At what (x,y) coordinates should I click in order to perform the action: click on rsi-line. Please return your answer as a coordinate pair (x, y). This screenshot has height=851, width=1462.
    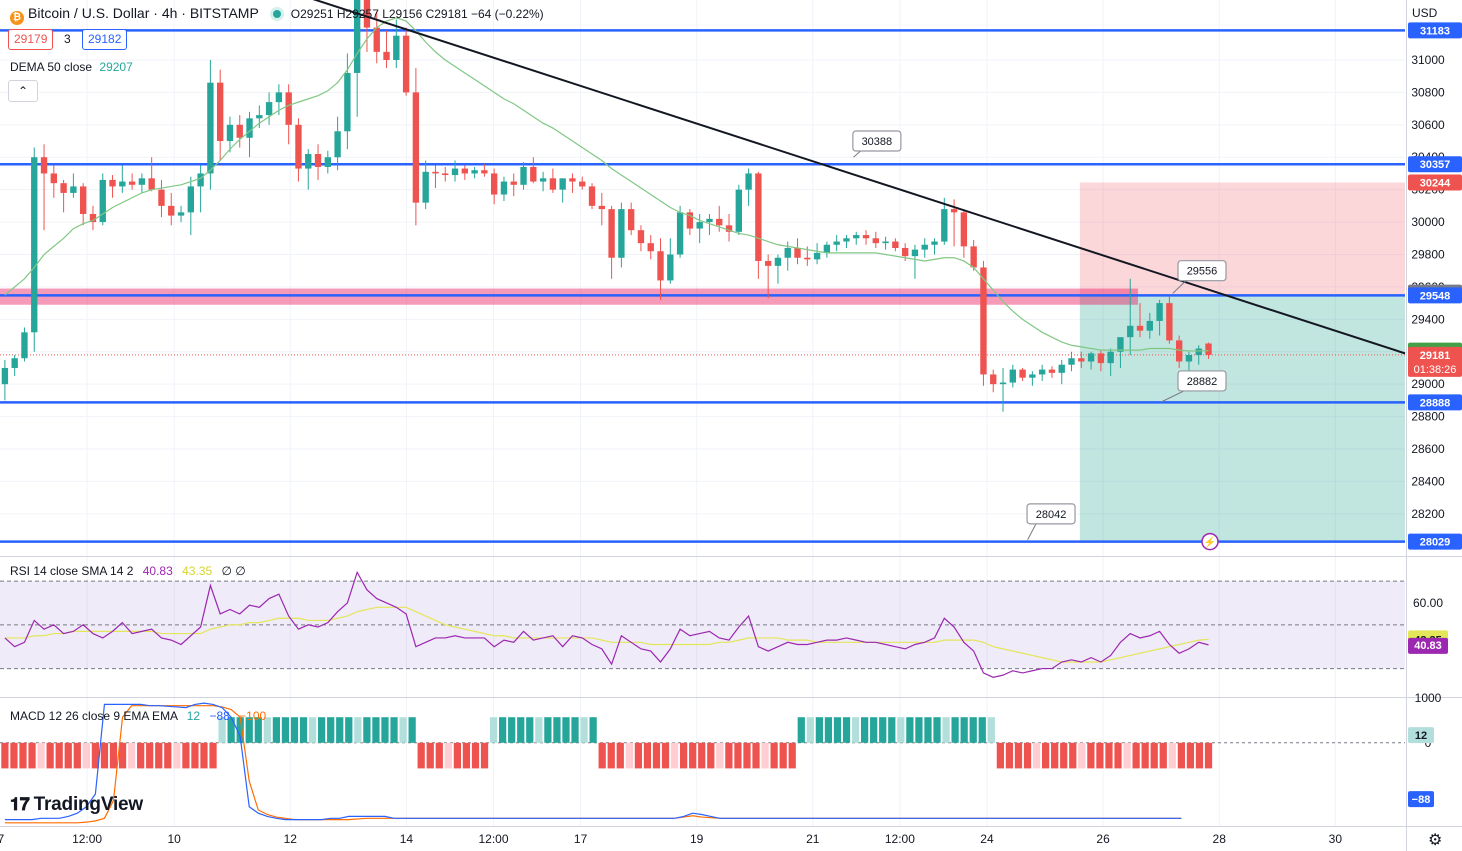
    Looking at the image, I should click on (606, 624).